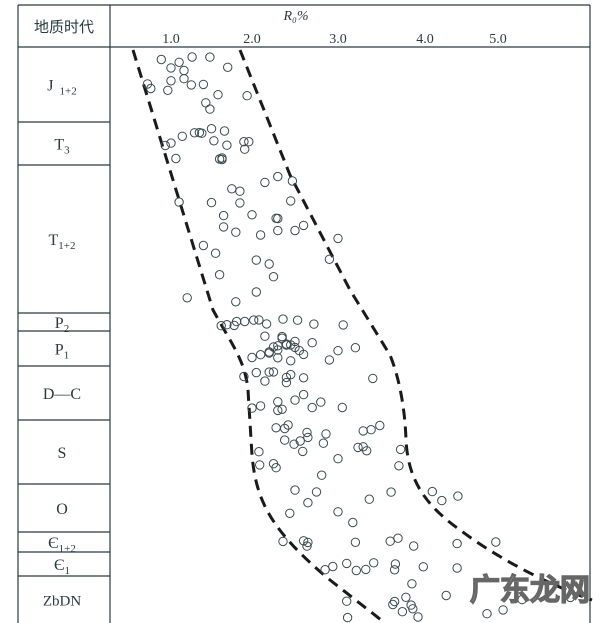  Describe the element at coordinates (62, 567) in the screenshot. I see `unit-label: Є1` at that location.